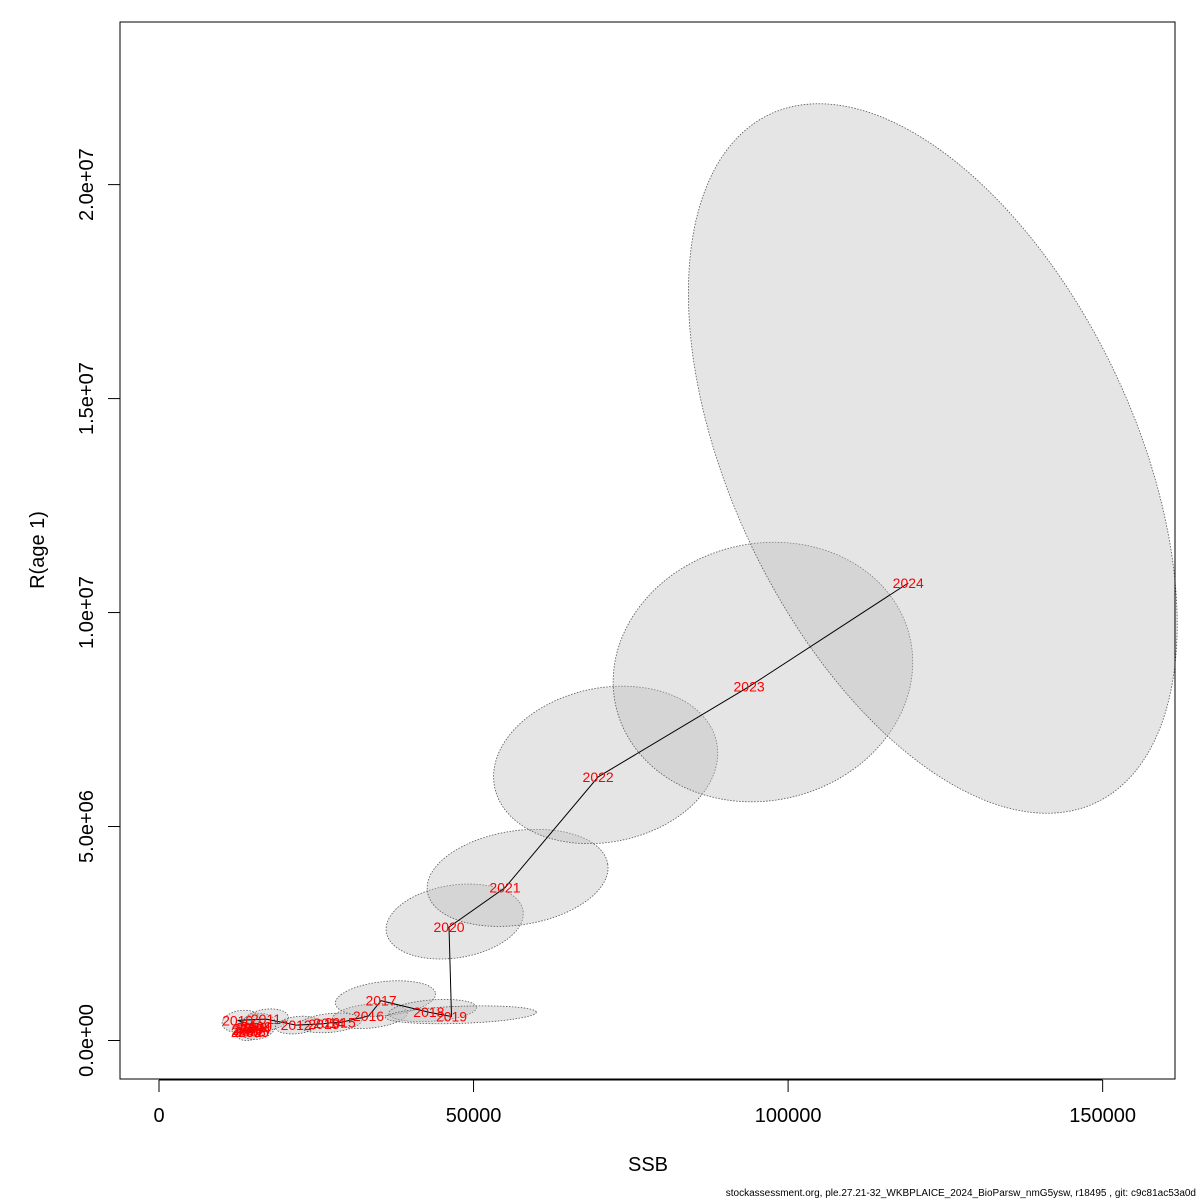 The height and width of the screenshot is (1200, 1200). What do you see at coordinates (158, 1116) in the screenshot?
I see `x-tick-label: 0` at bounding box center [158, 1116].